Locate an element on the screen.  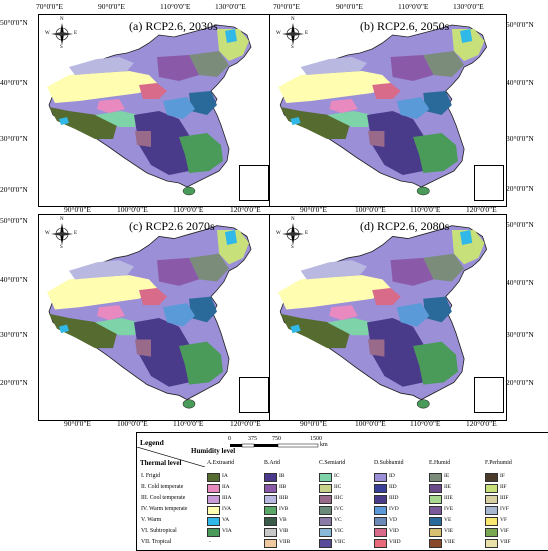
legend-code: VIID is located at coordinates (395, 542).